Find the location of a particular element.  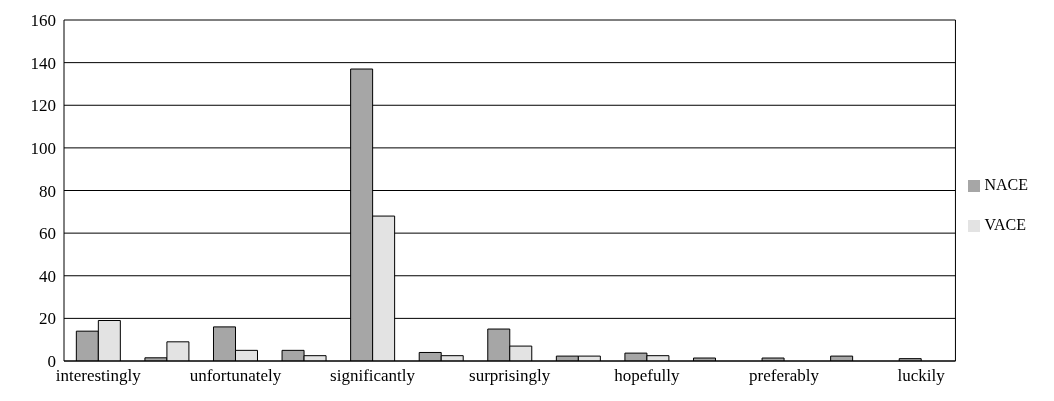

legend-label: NACE is located at coordinates (1006, 184).